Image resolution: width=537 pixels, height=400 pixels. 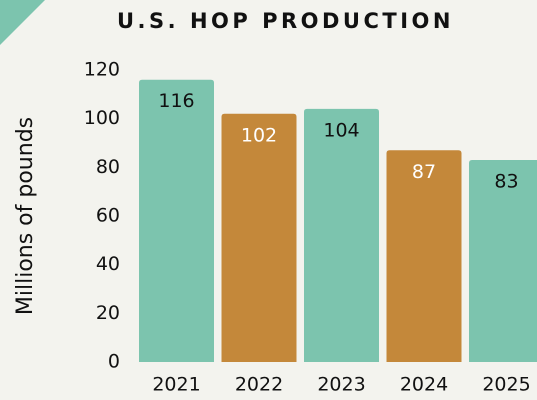 I want to click on chart-title: U.S. HOP PRODUCTION, so click(x=285, y=21).